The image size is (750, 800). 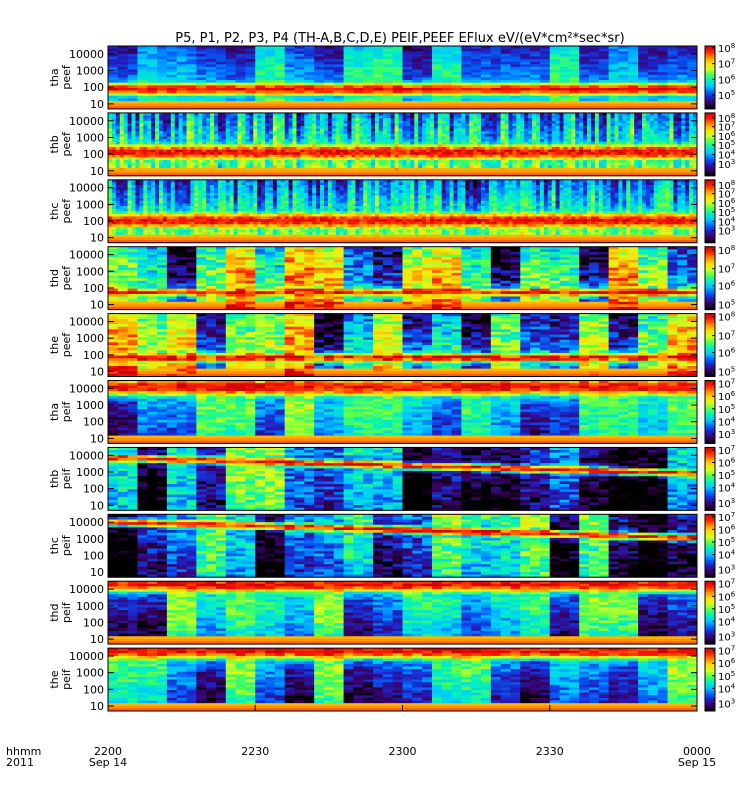 What do you see at coordinates (93, 87) in the screenshot?
I see `ytick-label: 100` at bounding box center [93, 87].